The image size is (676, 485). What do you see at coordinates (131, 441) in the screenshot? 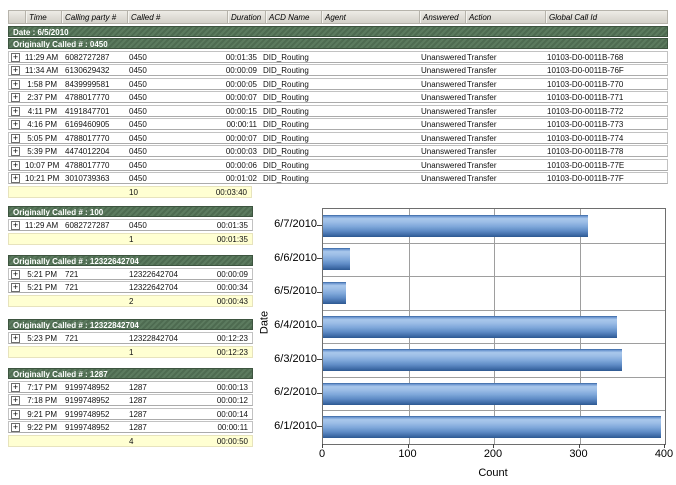
I see `summary-count: 4` at bounding box center [131, 441].